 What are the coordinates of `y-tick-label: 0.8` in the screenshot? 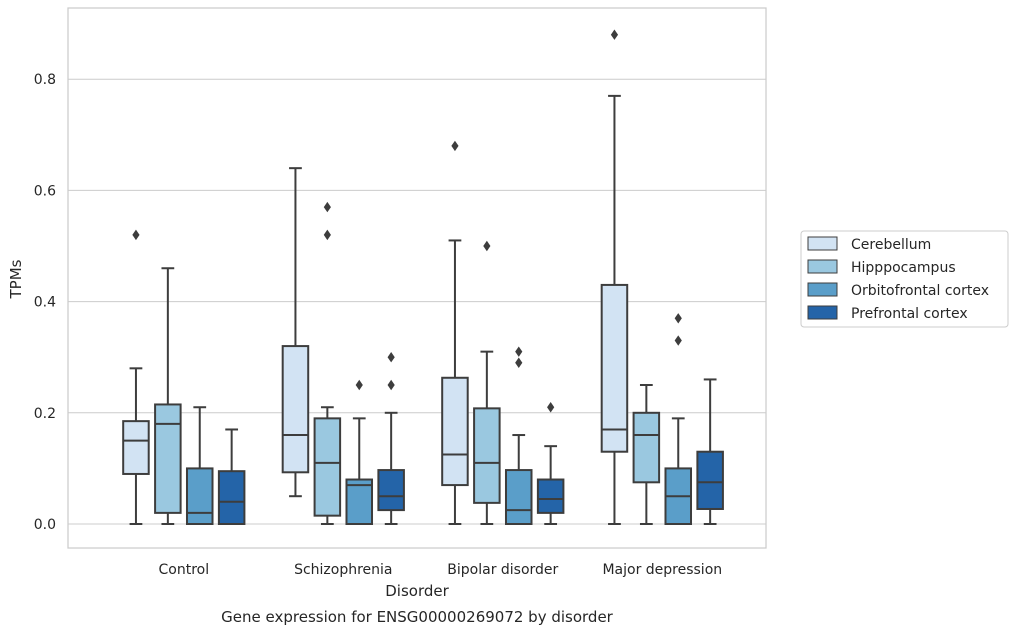 It's located at (45, 80).